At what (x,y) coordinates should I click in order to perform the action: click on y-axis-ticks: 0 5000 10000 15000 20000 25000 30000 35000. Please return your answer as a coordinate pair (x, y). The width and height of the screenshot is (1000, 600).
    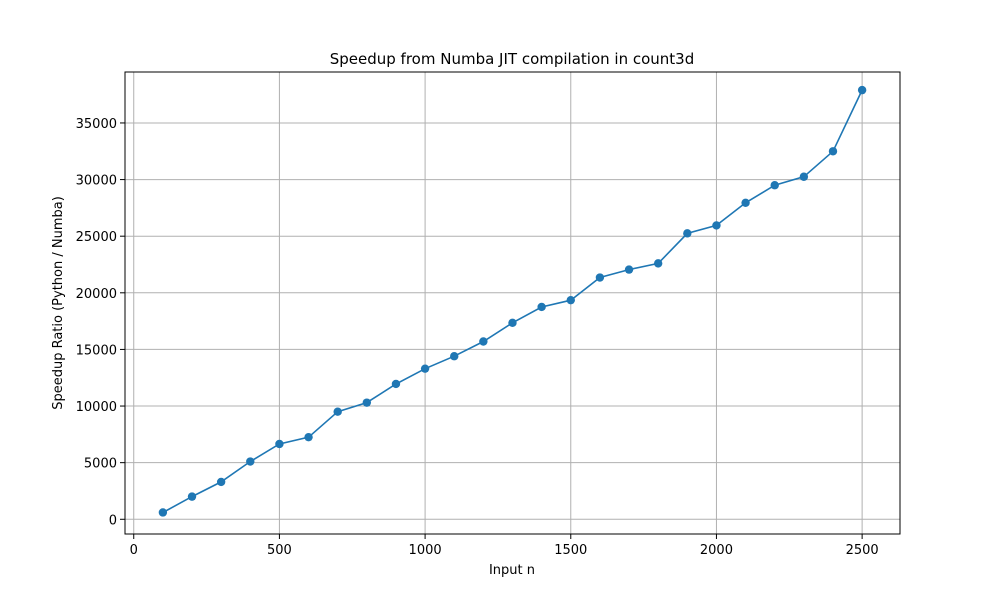
    Looking at the image, I should click on (100, 322).